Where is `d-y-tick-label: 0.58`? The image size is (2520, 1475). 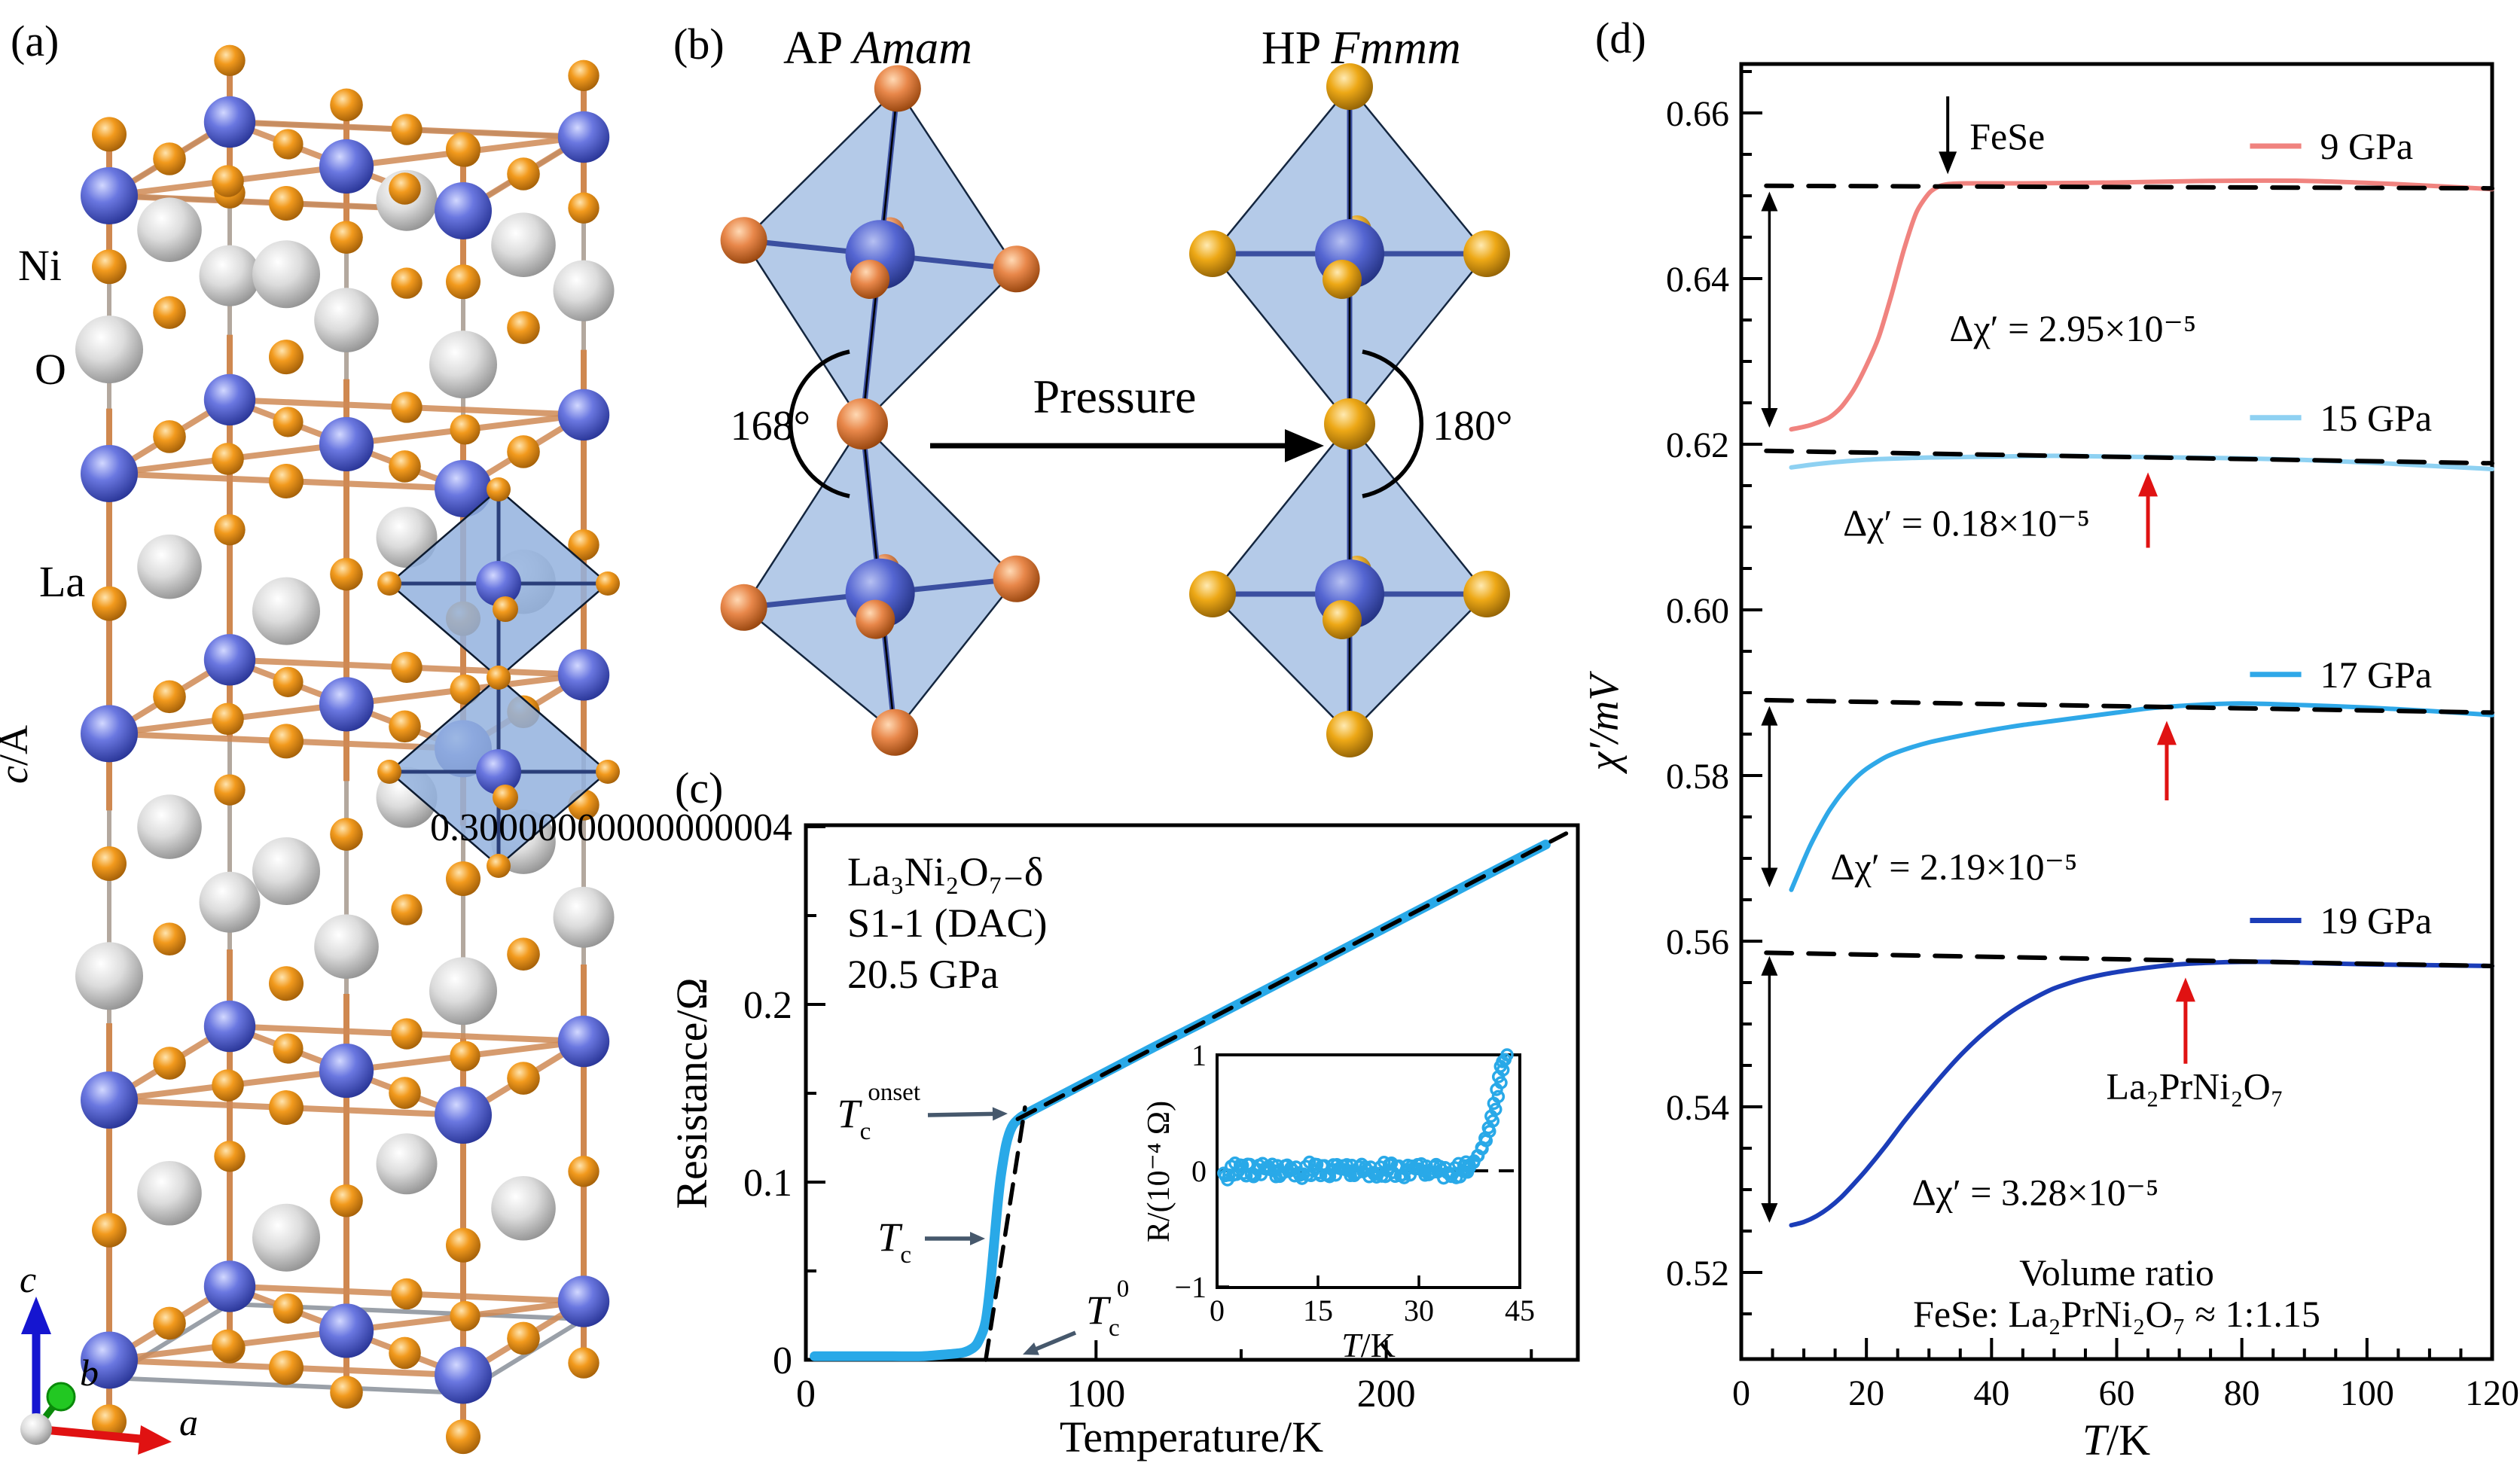
d-y-tick-label: 0.58 is located at coordinates (1697, 777).